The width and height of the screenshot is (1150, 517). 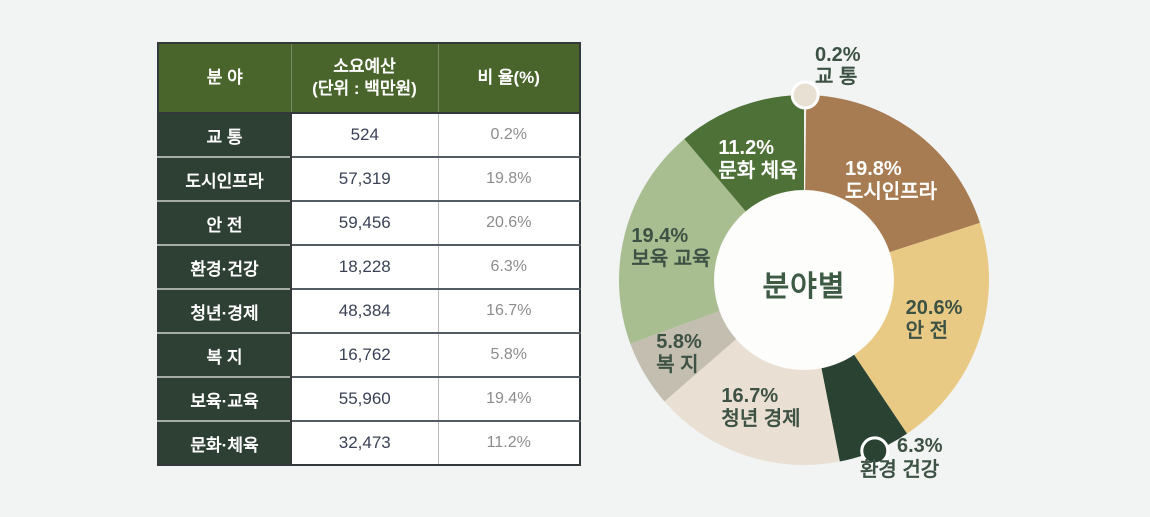 What do you see at coordinates (364, 78) in the screenshot?
I see `col-header-budget: 소요예산 (단위 : 백만원)` at bounding box center [364, 78].